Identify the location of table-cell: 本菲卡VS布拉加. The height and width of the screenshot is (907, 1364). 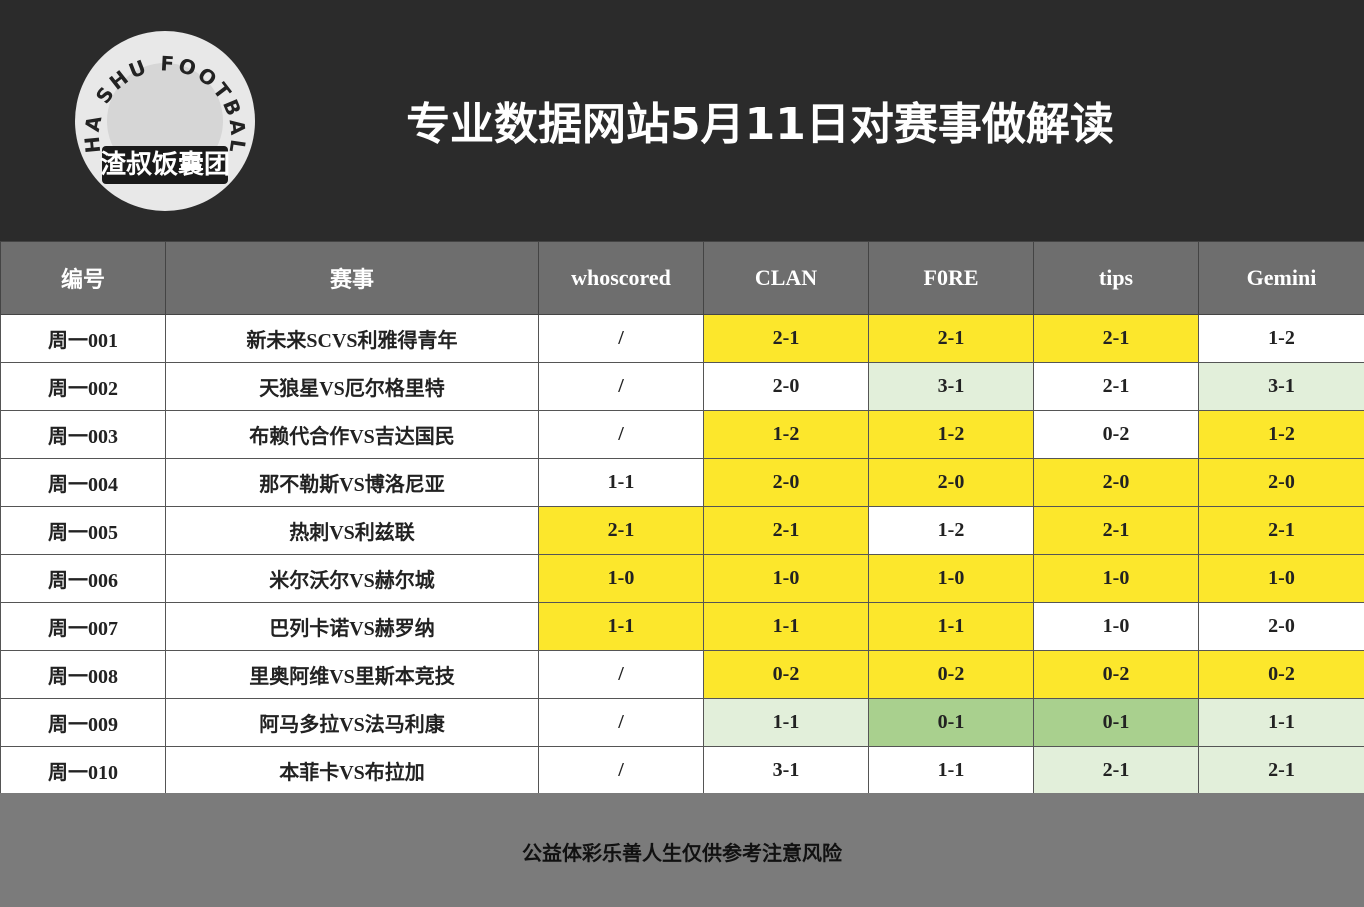
(352, 770).